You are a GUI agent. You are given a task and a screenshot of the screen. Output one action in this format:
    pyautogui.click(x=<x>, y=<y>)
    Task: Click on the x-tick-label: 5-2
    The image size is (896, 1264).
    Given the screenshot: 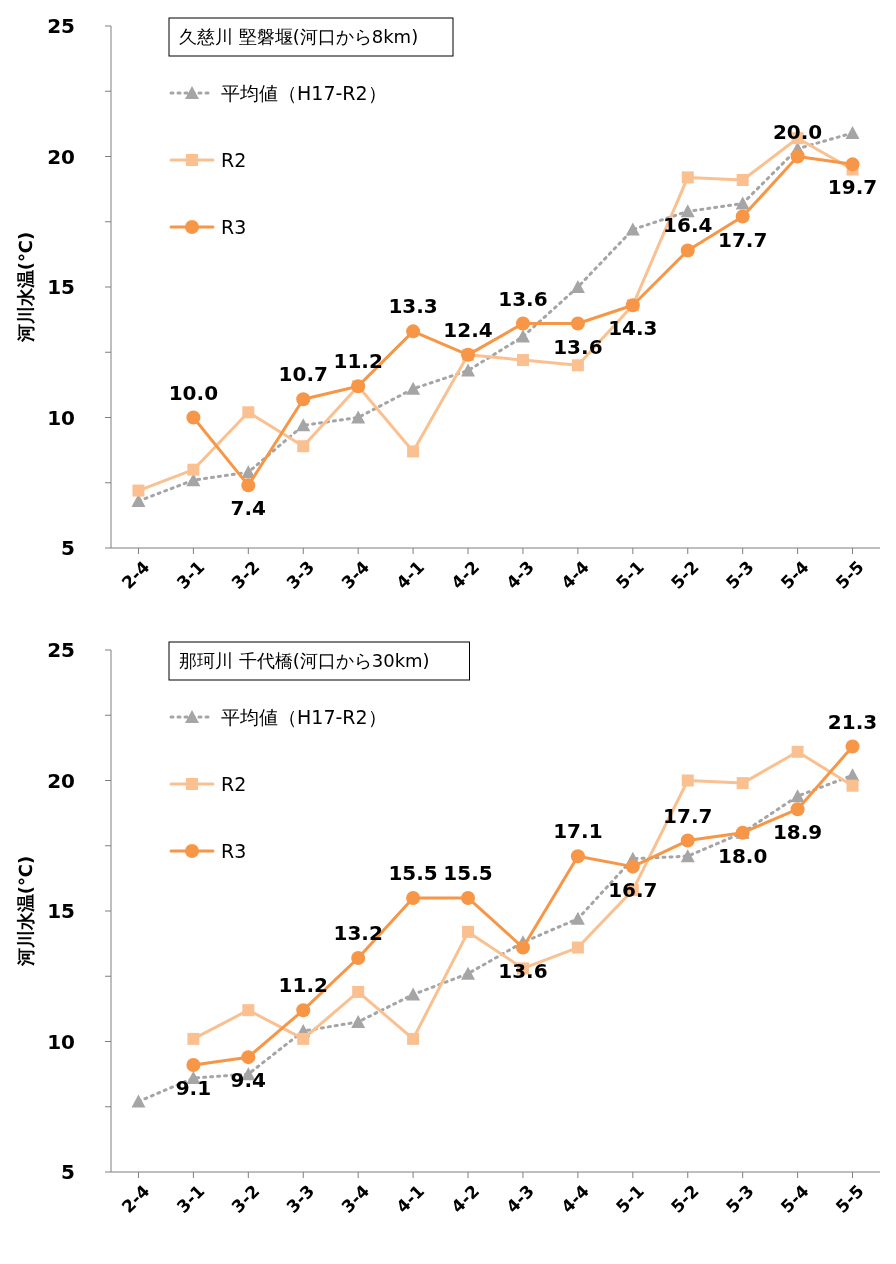 What is the action you would take?
    pyautogui.click(x=684, y=574)
    